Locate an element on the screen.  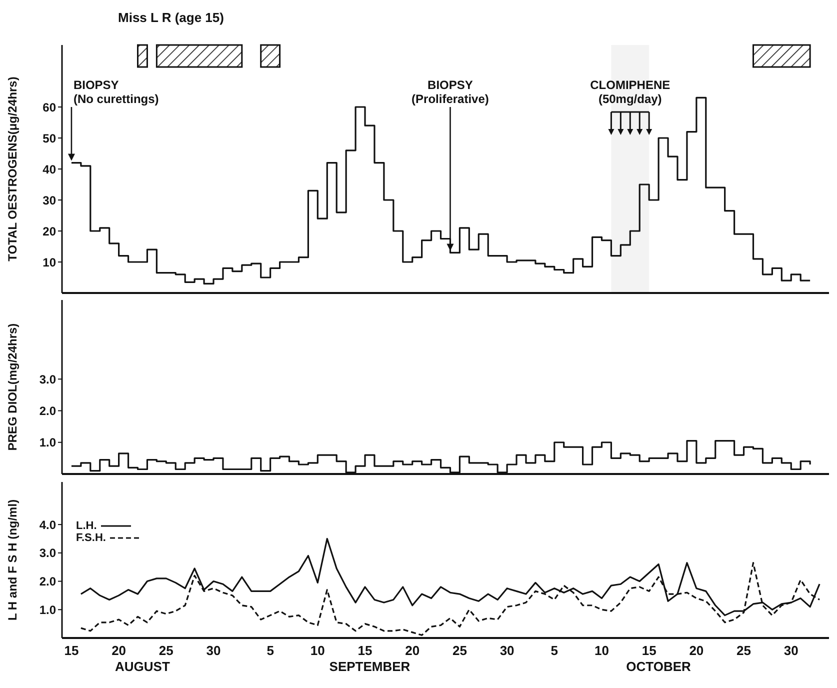
y-tick-label: 40 is located at coordinates (49, 169).